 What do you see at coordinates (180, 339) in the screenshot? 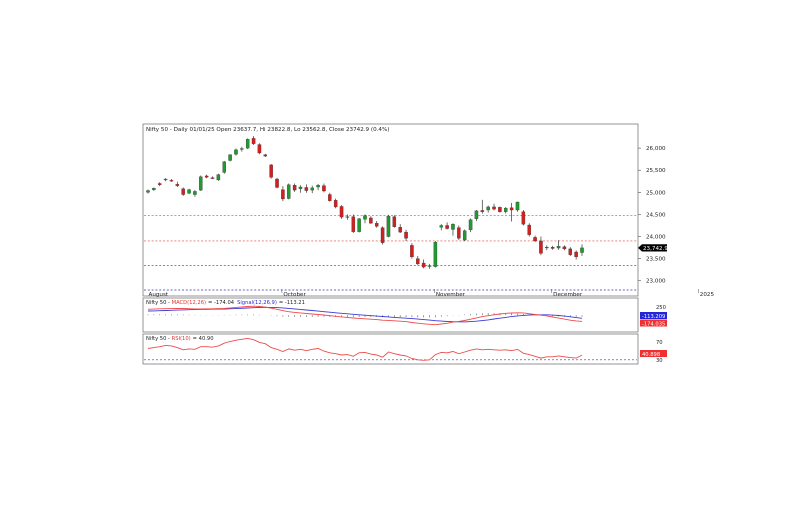
I see `rsi-legend: Nifty 50 - RSI(10) = 40.90` at bounding box center [180, 339].